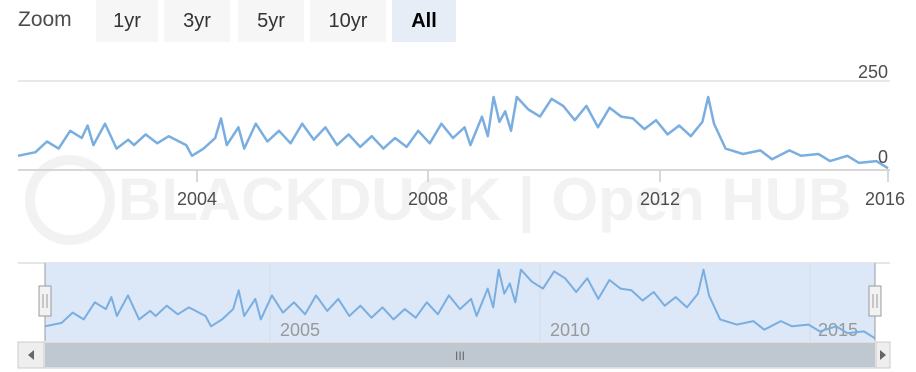 The height and width of the screenshot is (372, 916). Describe the element at coordinates (484, 200) in the screenshot. I see `watermark-text: BLACKDUCK | Open HUB` at that location.